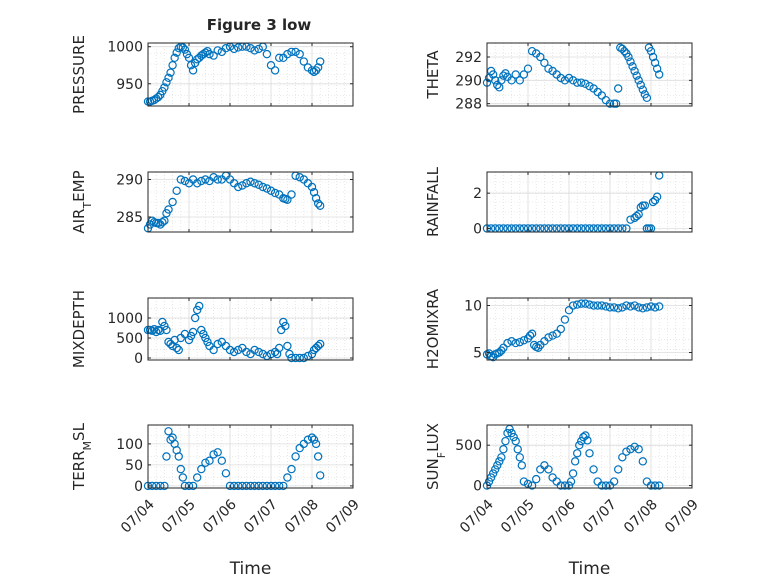 This screenshot has height=583, width=778. Describe the element at coordinates (477, 353) in the screenshot. I see `y-tick-label: 5` at that location.